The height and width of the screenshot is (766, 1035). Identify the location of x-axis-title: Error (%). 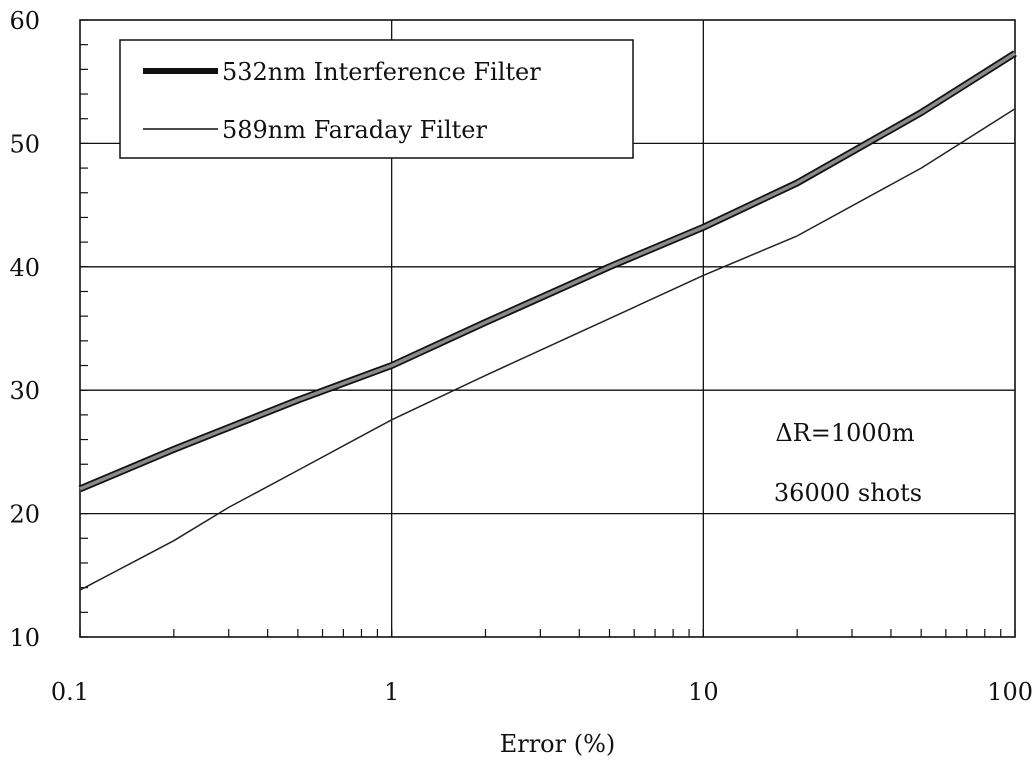
(558, 744).